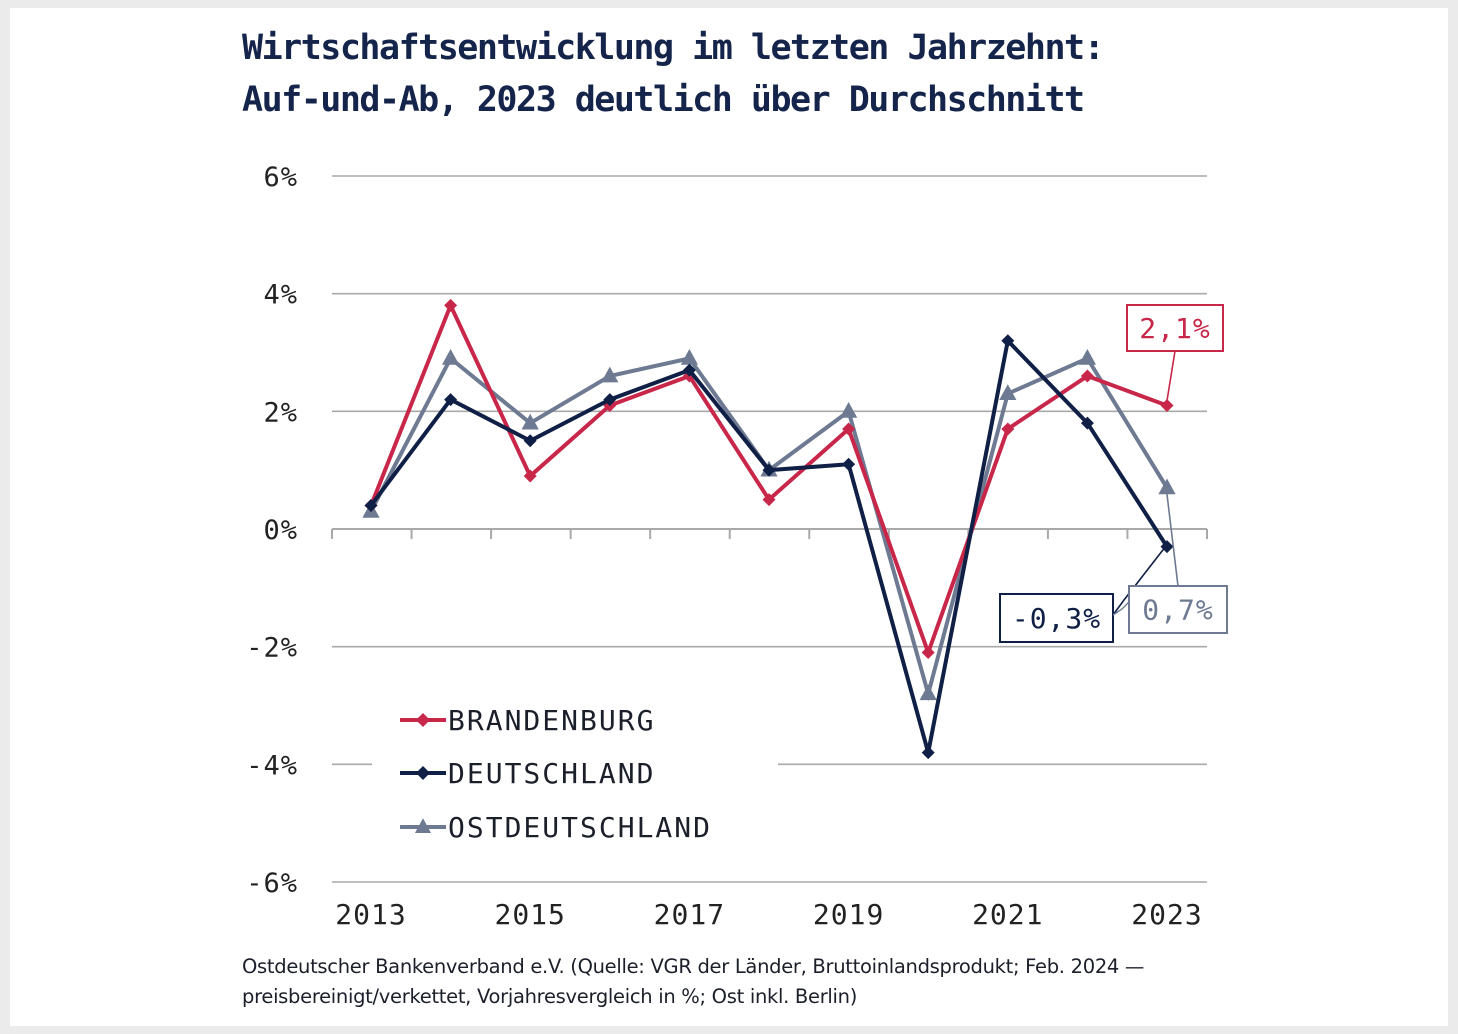 Image resolution: width=1458 pixels, height=1034 pixels. Describe the element at coordinates (280, 295) in the screenshot. I see `y-tick-label: 4%` at that location.